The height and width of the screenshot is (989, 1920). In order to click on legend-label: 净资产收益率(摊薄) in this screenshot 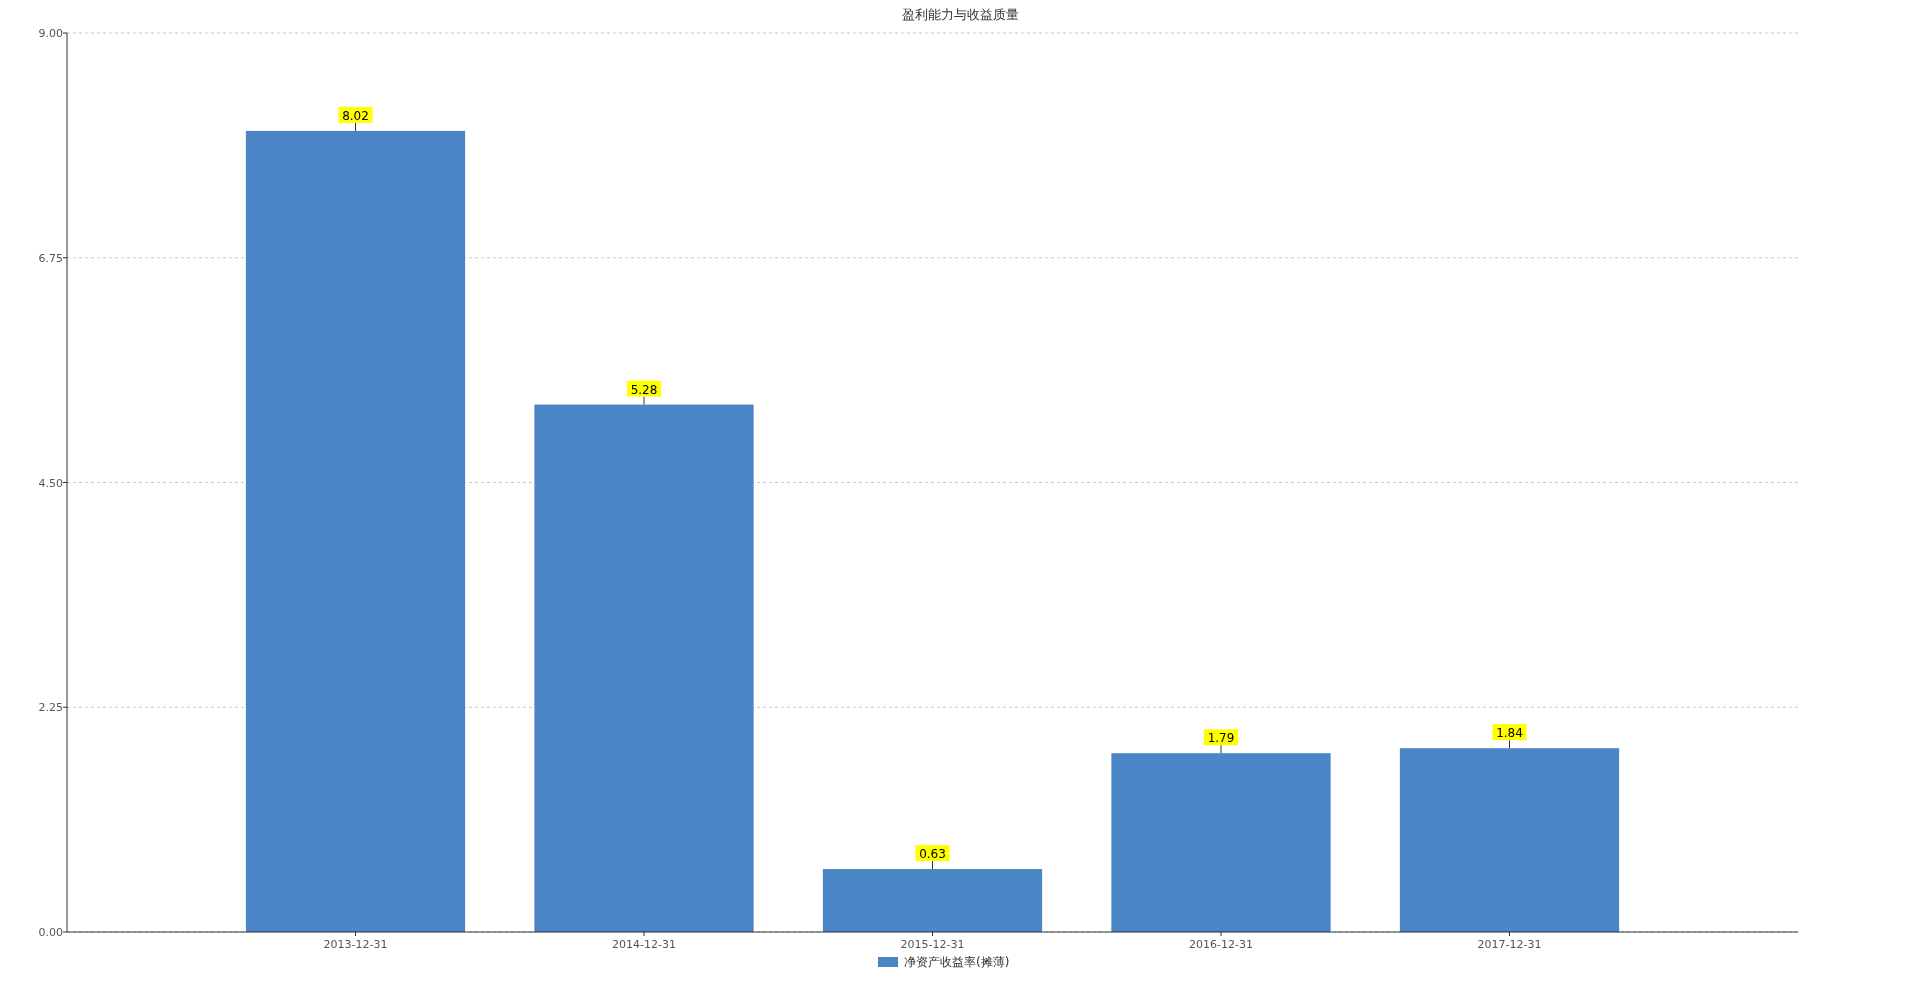, I will do `click(957, 962)`.